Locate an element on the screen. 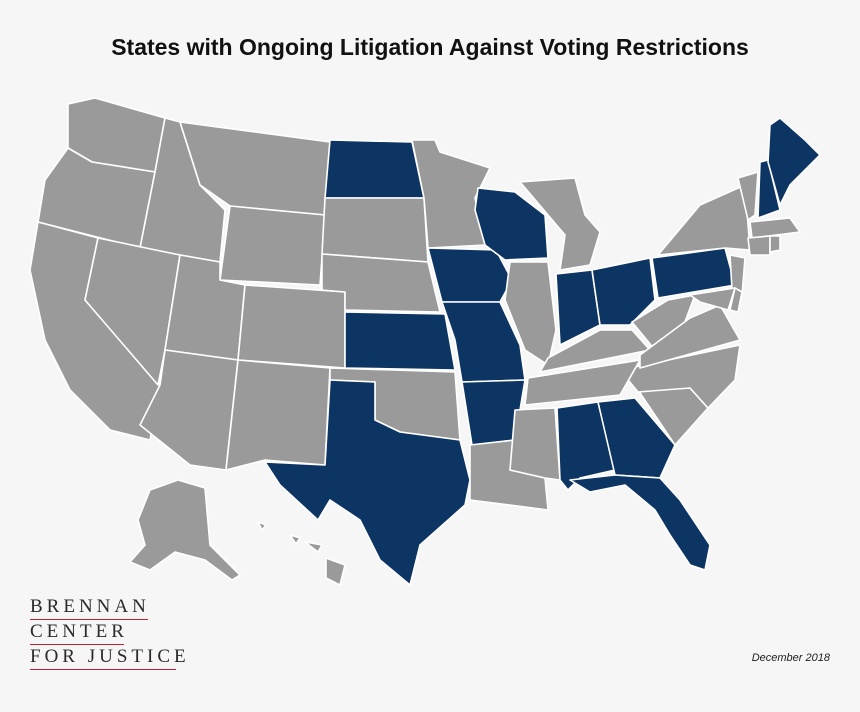 Image resolution: width=860 pixels, height=712 pixels. state-KY is located at coordinates (595, 351).